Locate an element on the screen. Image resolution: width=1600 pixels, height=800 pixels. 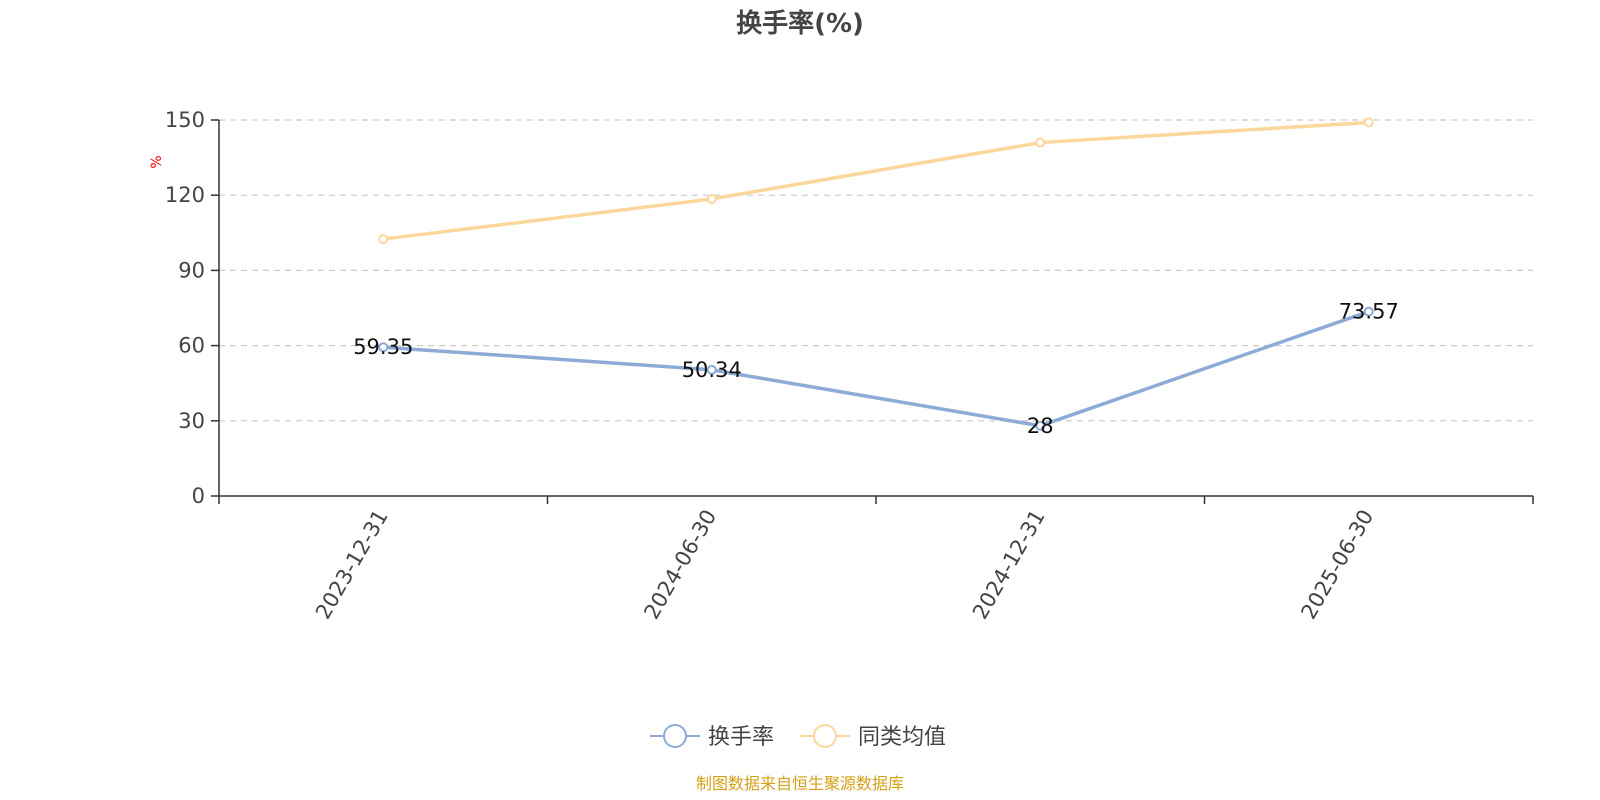
y-tick-label: 60 is located at coordinates (191, 346).